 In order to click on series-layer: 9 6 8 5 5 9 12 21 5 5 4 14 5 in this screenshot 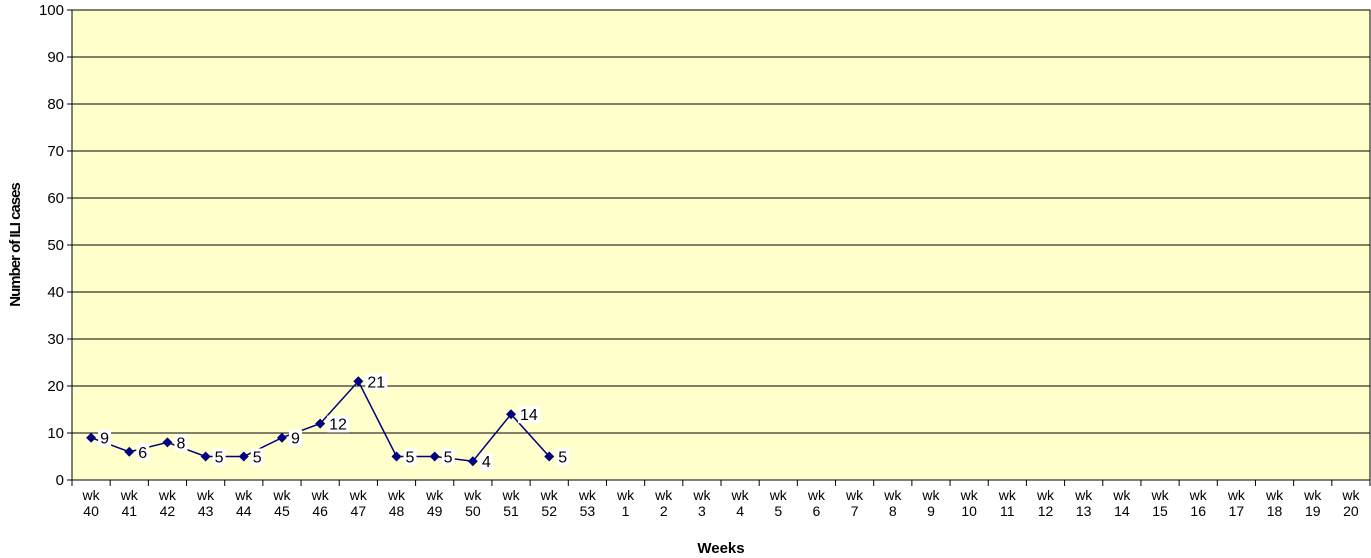, I will do `click(328, 422)`.